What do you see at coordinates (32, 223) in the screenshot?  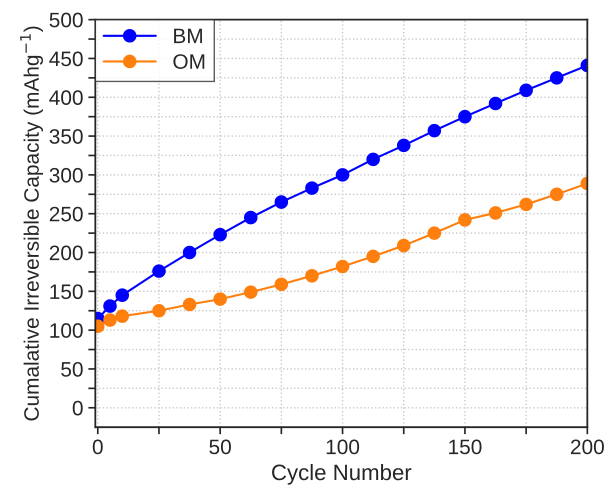 I see `y-axis-title: Cumalative Irreversible Capacity (mAhg$^{−1}$)` at bounding box center [32, 223].